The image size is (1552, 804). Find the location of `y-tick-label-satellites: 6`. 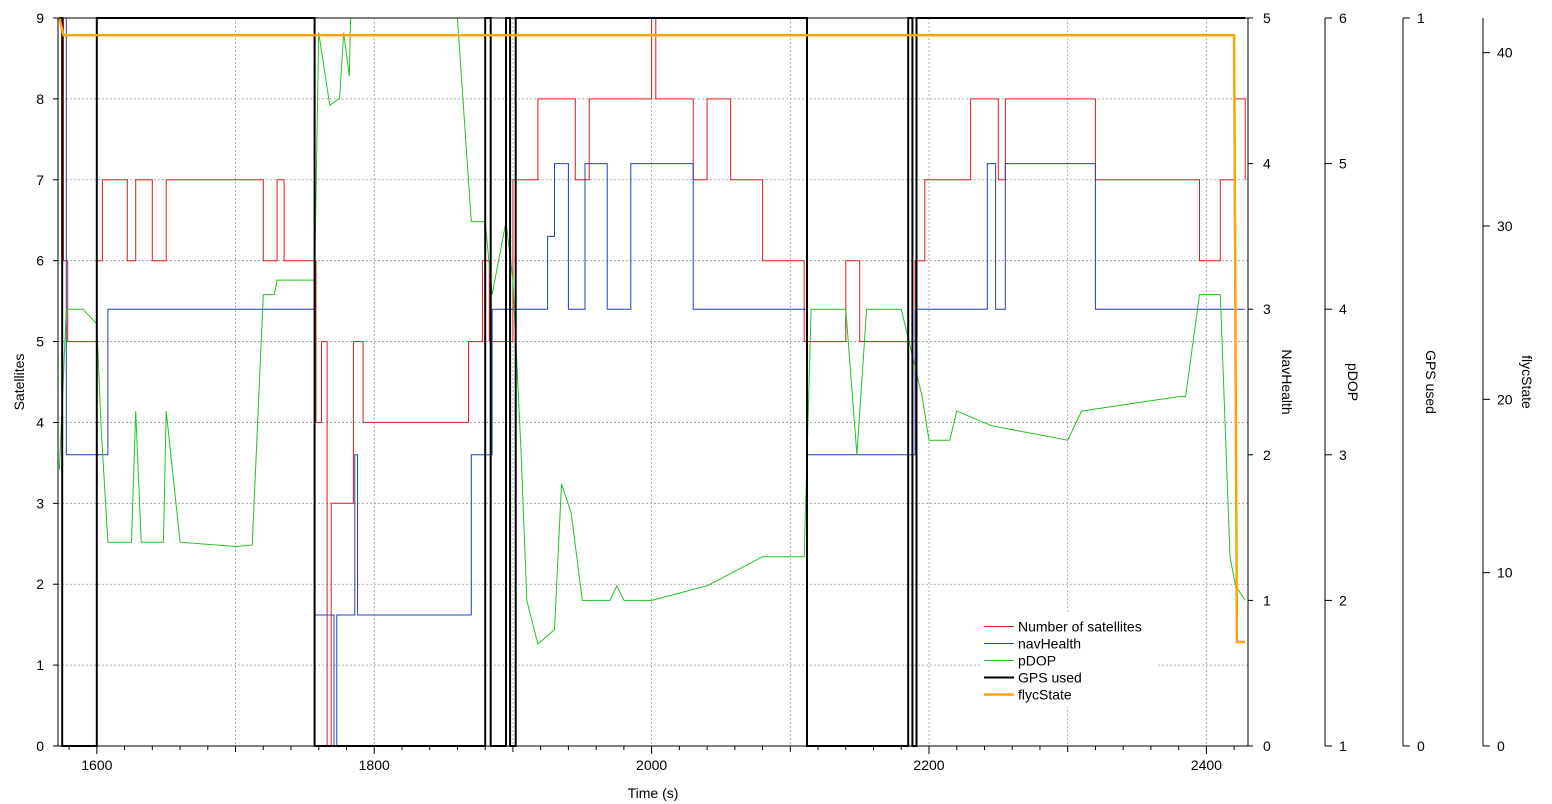

y-tick-label-satellites: 6 is located at coordinates (40, 261).